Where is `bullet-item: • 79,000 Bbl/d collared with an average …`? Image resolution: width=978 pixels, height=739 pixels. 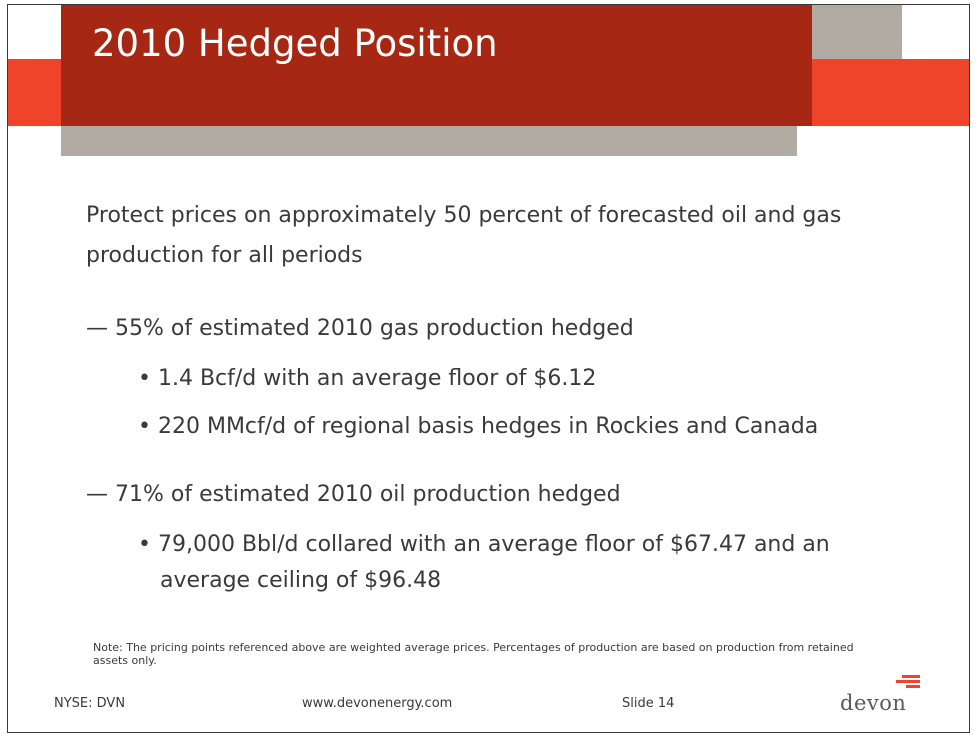 bullet-item: • 79,000 Bbl/d collared with an average … is located at coordinates (529, 563).